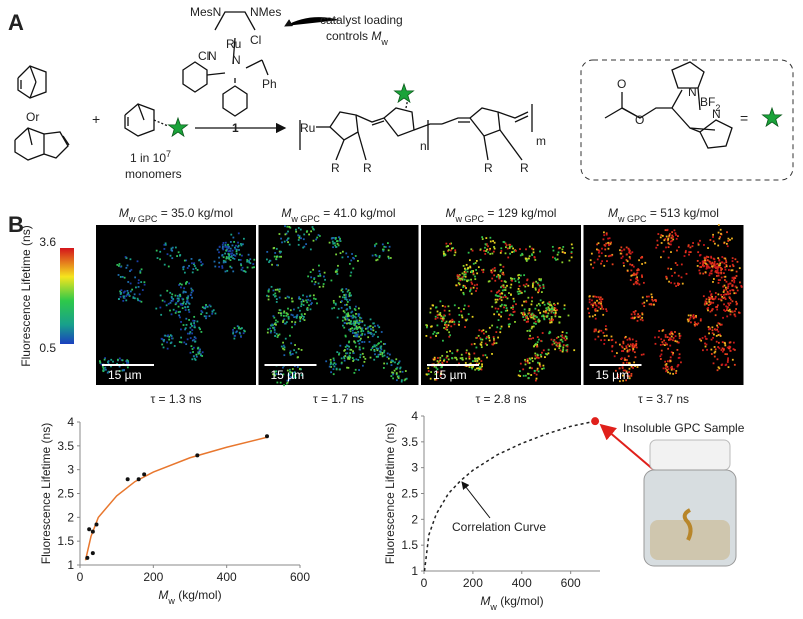  I want to click on image-title: Mw GPC = 513 kg/mol, so click(663, 215).